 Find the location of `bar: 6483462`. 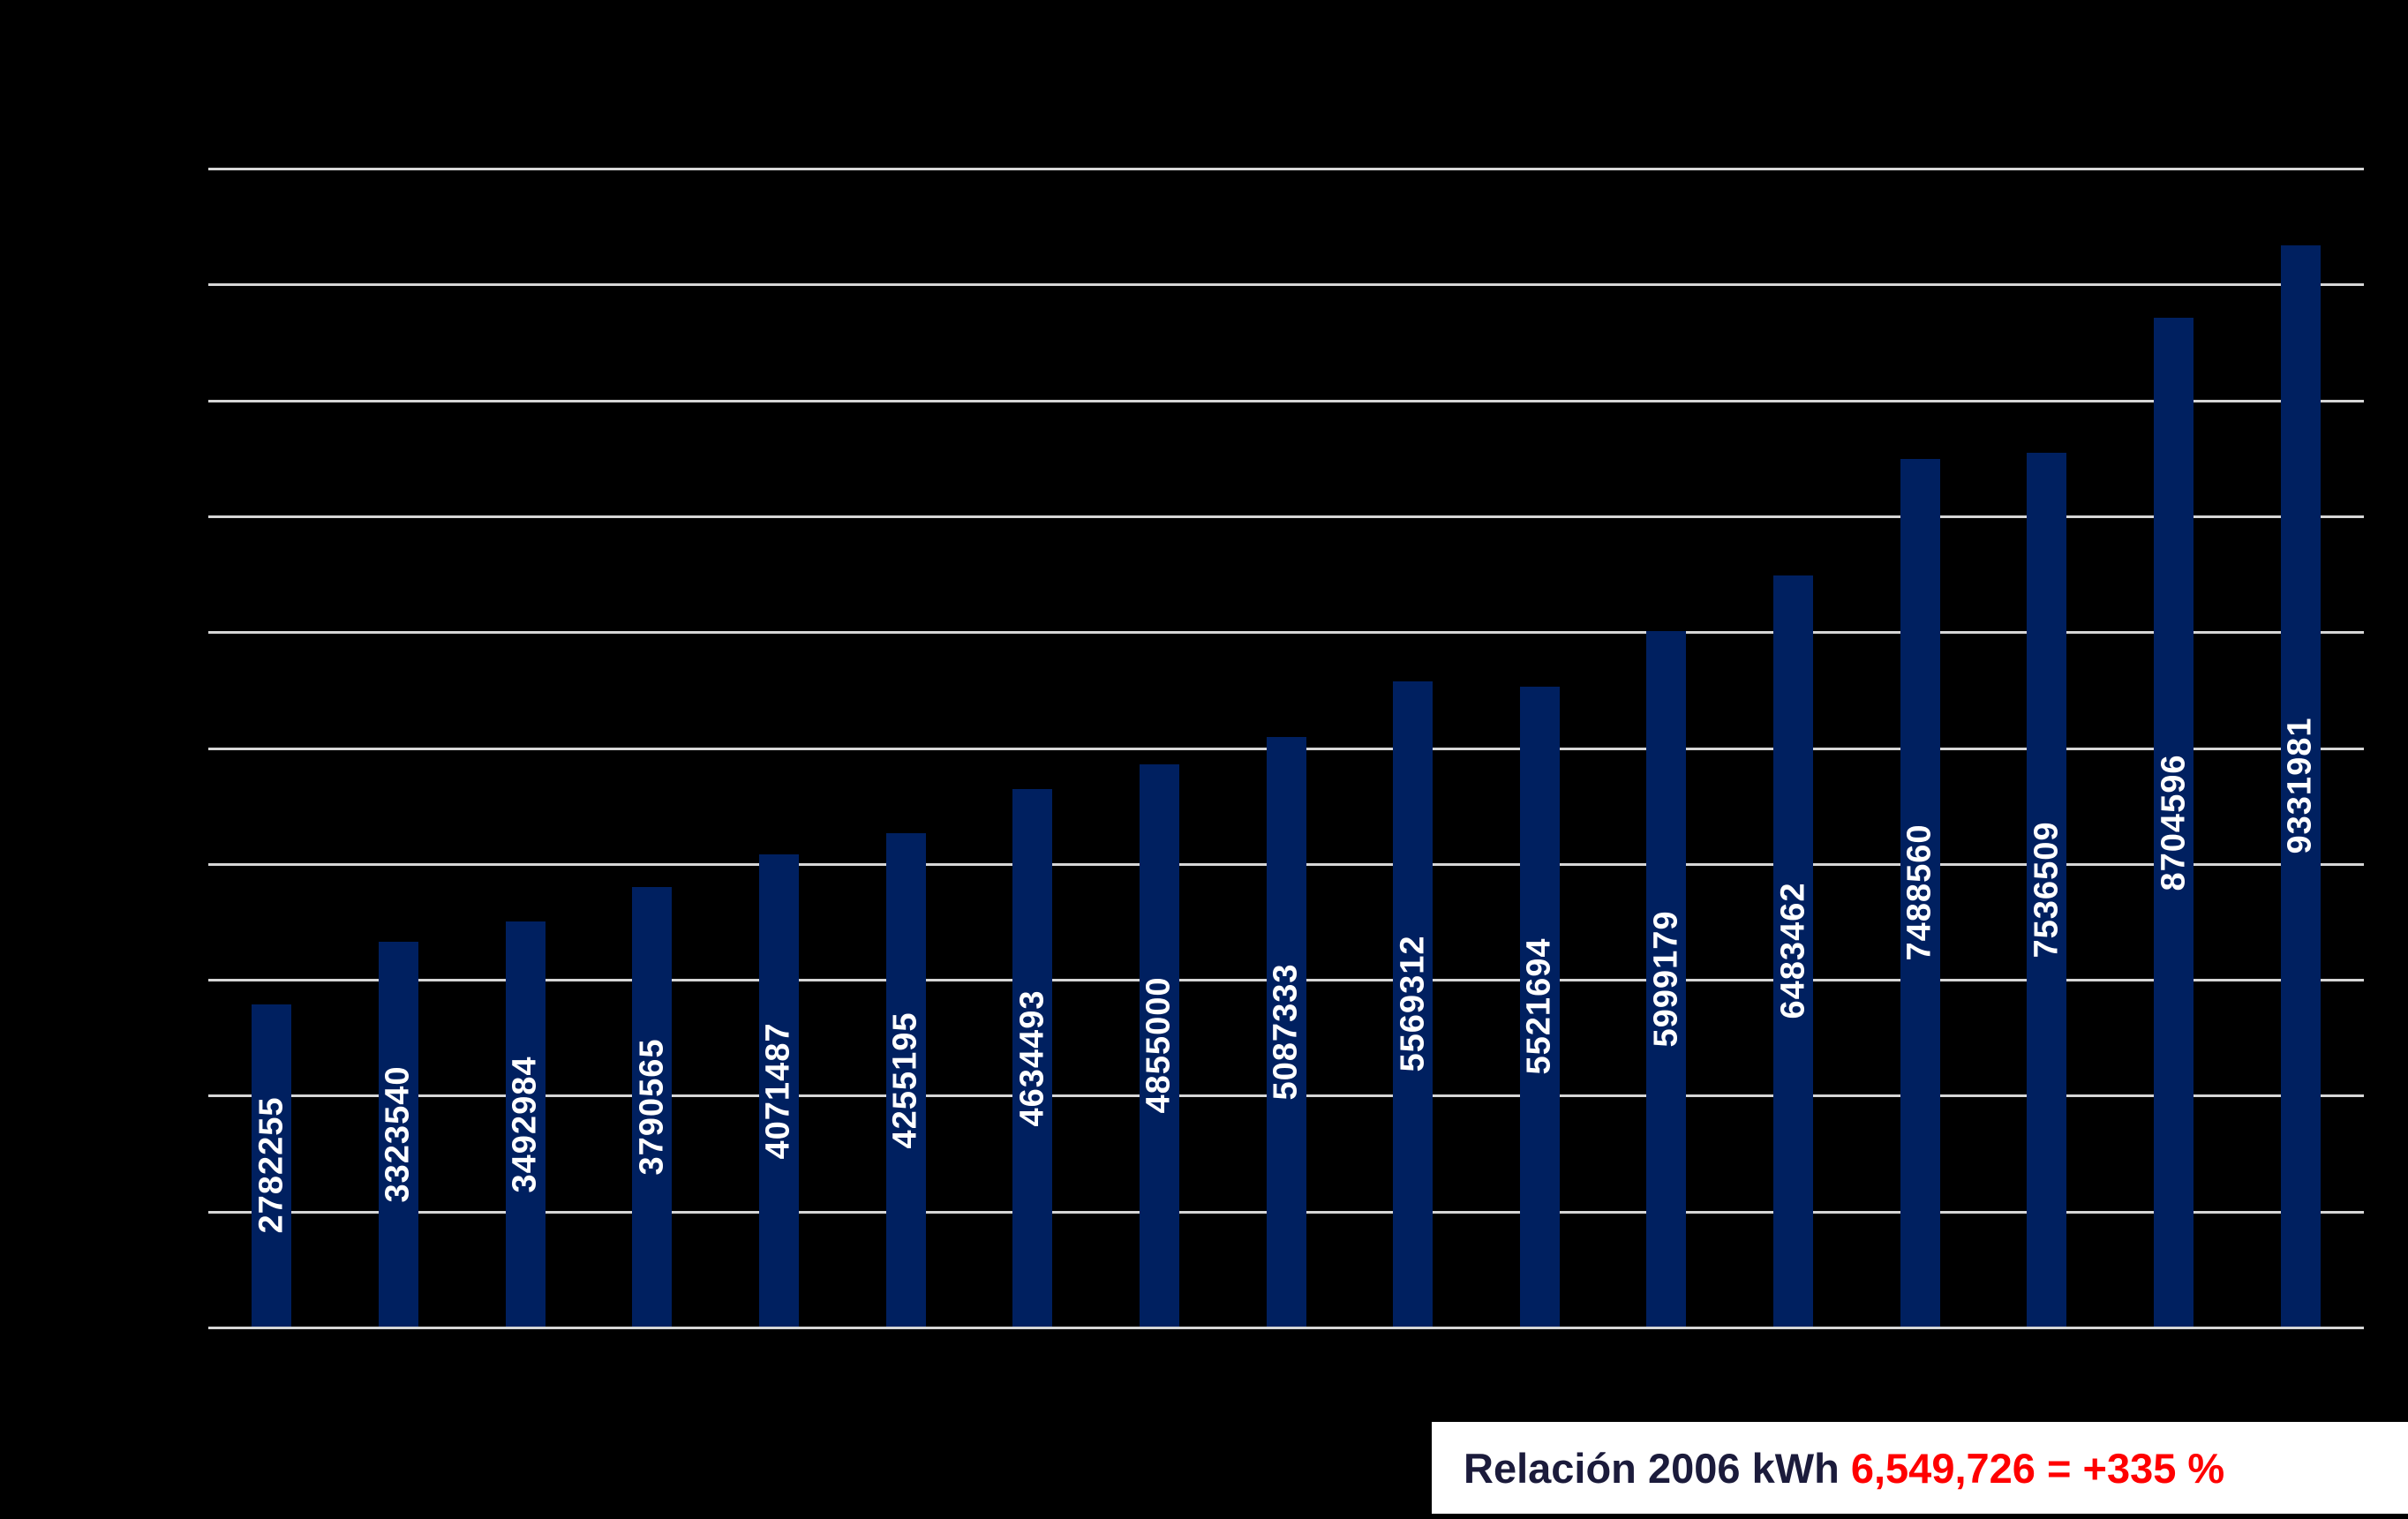

bar: 6483462 is located at coordinates (1793, 951).